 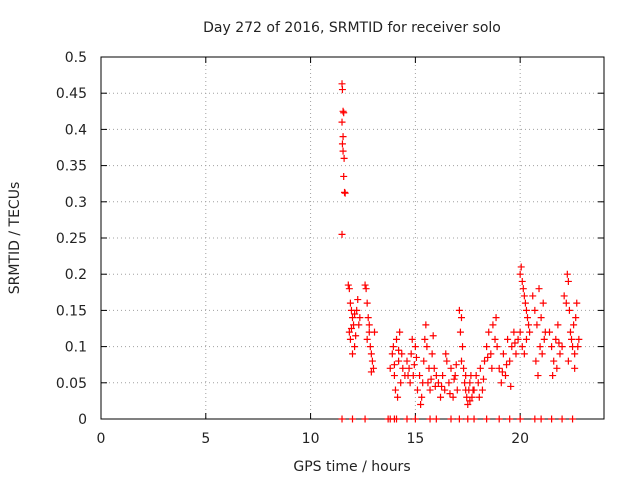 I want to click on y-axis-label: SRMTID / TECUs, so click(x=15, y=238).